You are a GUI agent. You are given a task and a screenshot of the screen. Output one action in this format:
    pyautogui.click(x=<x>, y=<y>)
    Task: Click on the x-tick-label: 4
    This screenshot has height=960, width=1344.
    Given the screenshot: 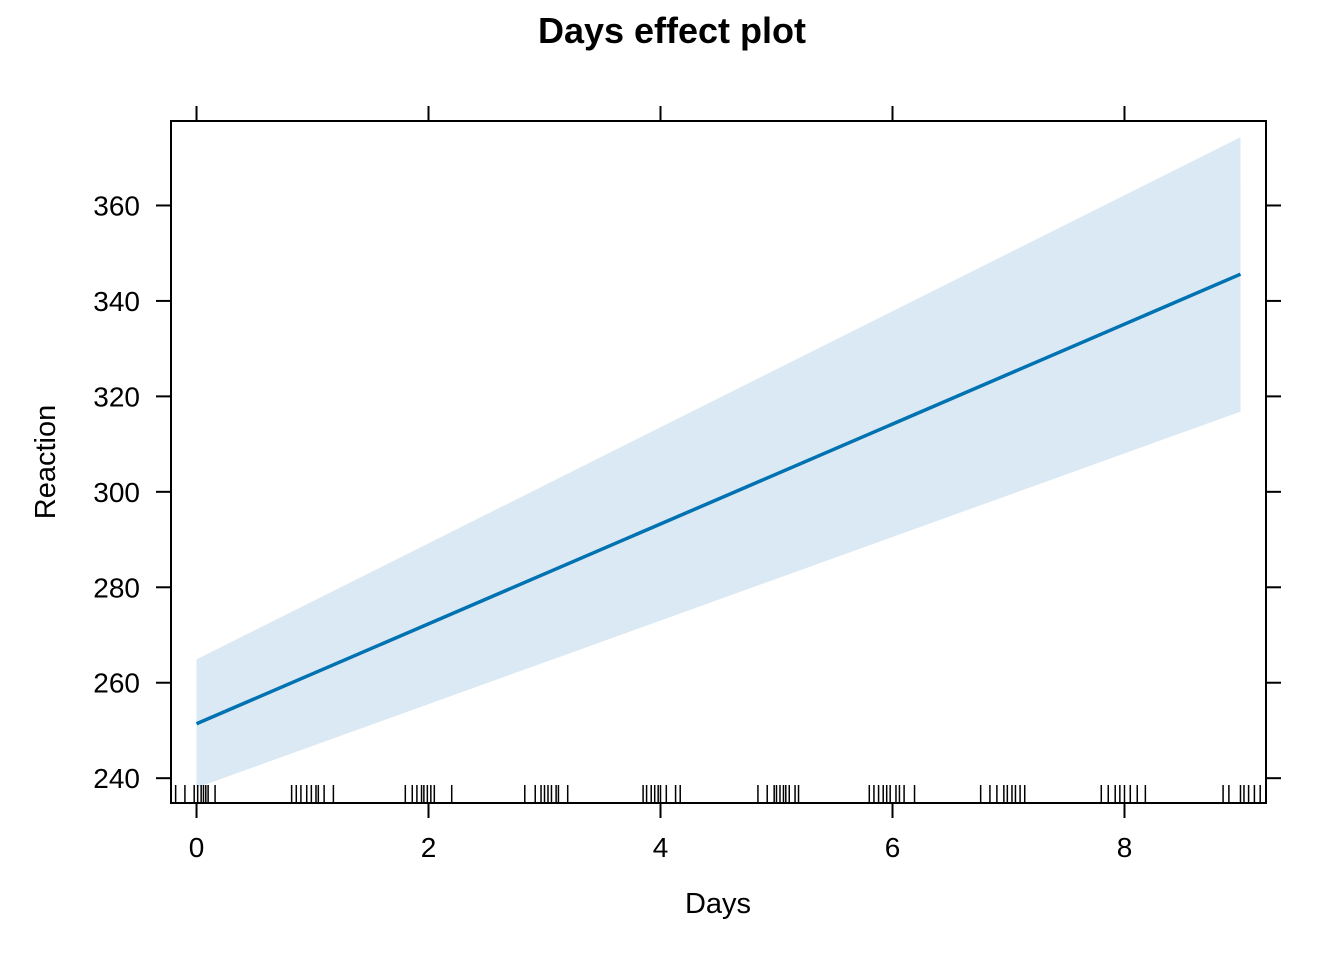 What is the action you would take?
    pyautogui.click(x=661, y=847)
    